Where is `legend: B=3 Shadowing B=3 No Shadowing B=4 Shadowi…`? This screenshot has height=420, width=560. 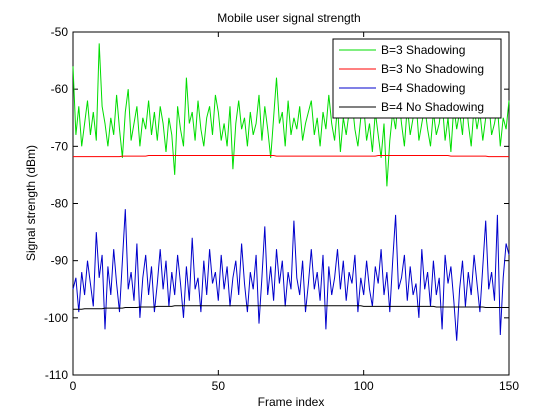 legend: B=3 Shadowing B=3 No Shadowing B=4 Shadowi… is located at coordinates (417, 78).